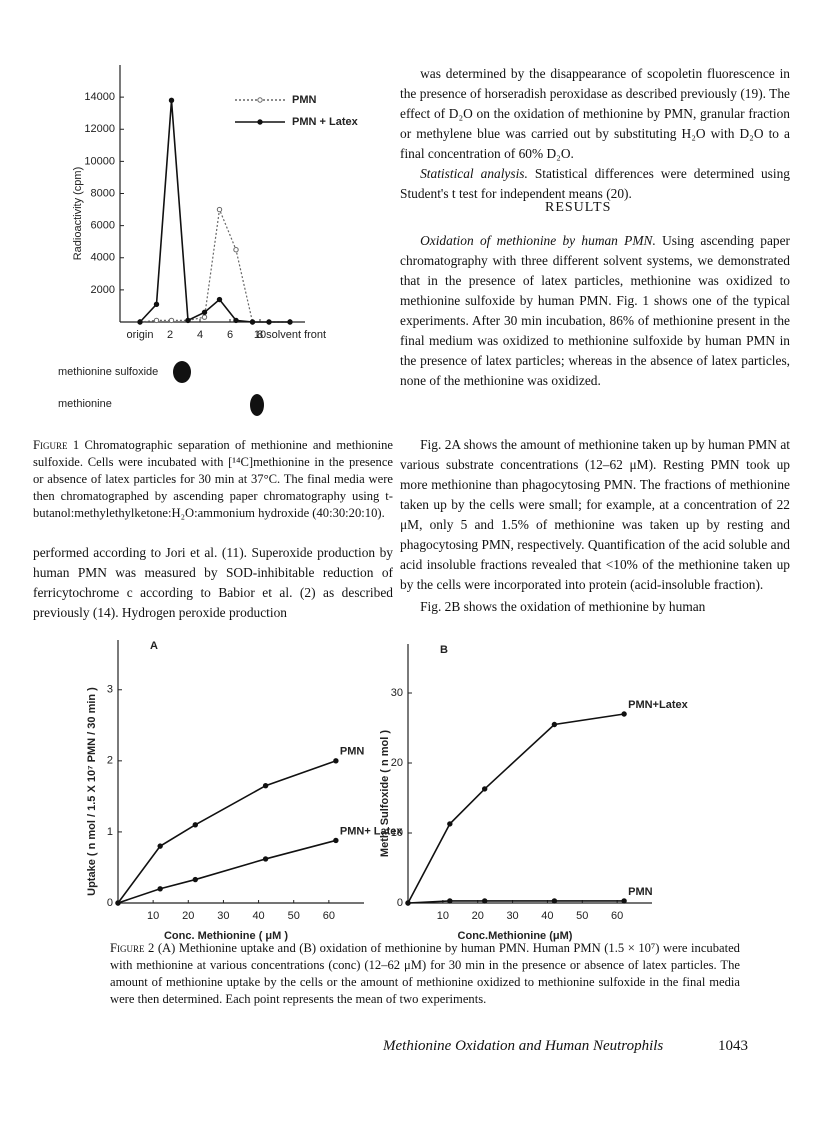 The width and height of the screenshot is (816, 1127). I want to click on x-tick-label: 60, so click(329, 916).